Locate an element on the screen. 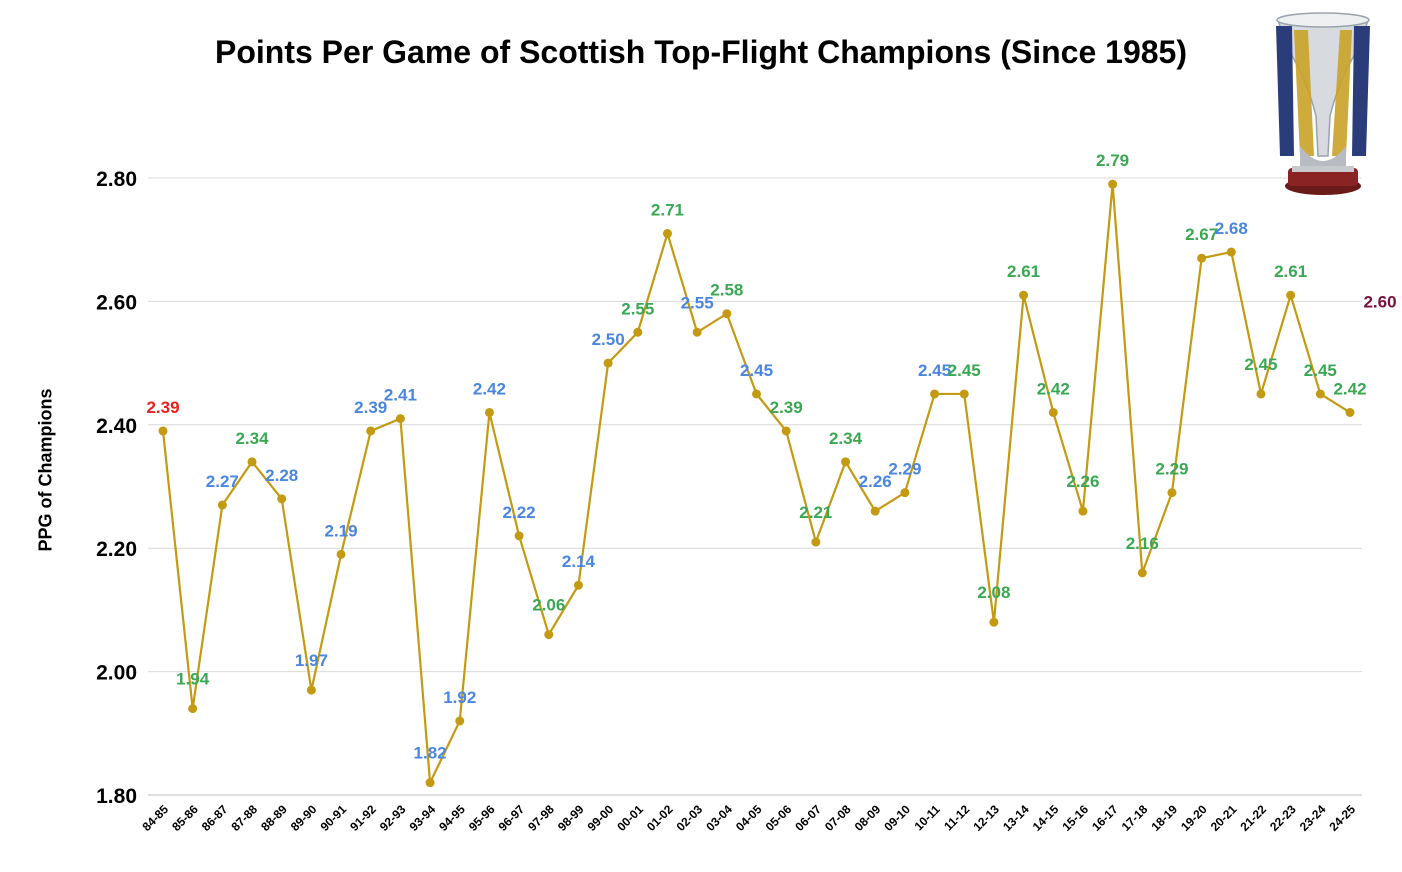  x-tick-label: 21-22 is located at coordinates (1253, 818).